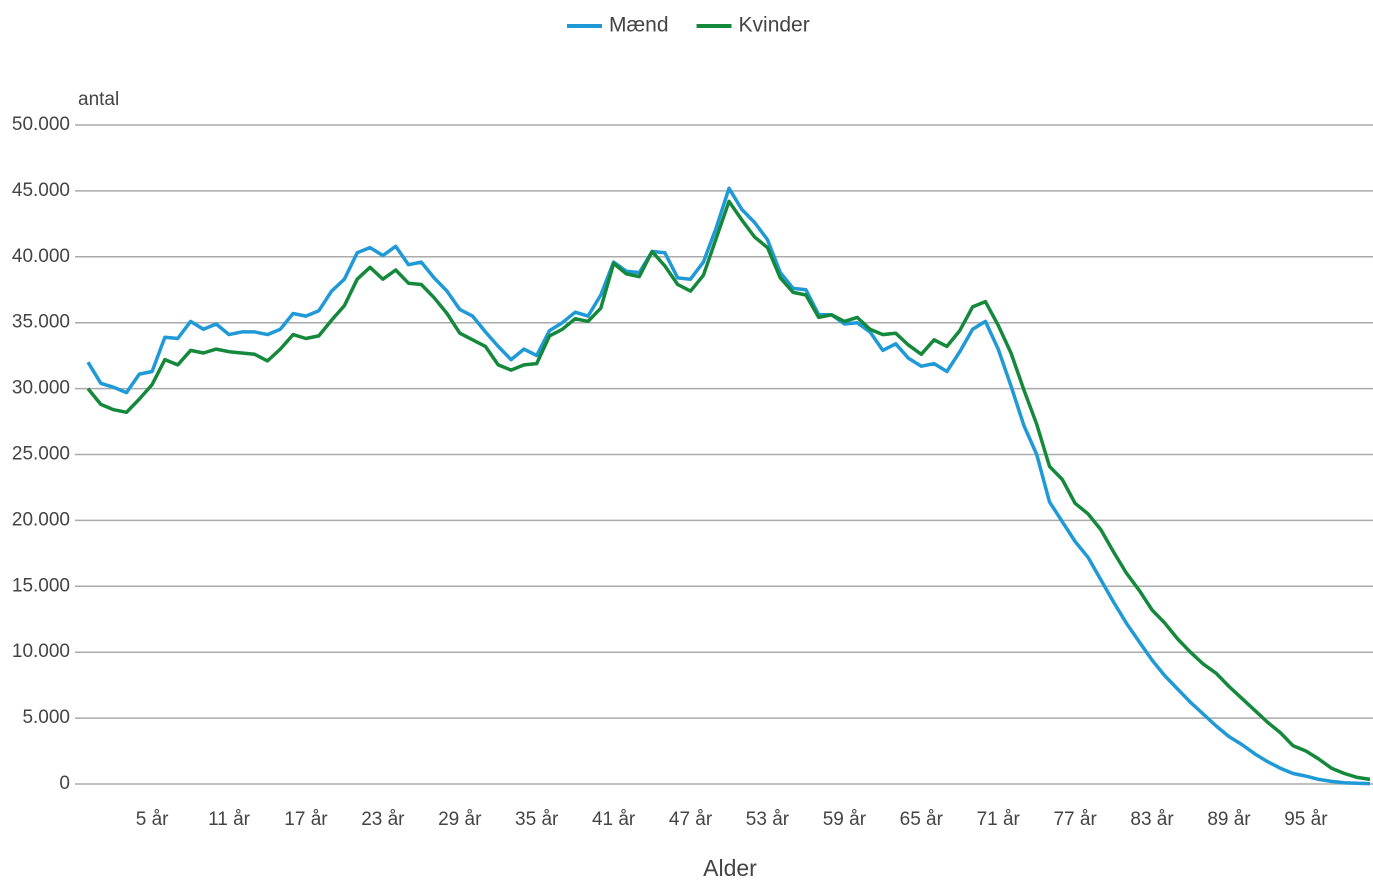  What do you see at coordinates (1152, 819) in the screenshot?
I see `x-tick-label: 83 år` at bounding box center [1152, 819].